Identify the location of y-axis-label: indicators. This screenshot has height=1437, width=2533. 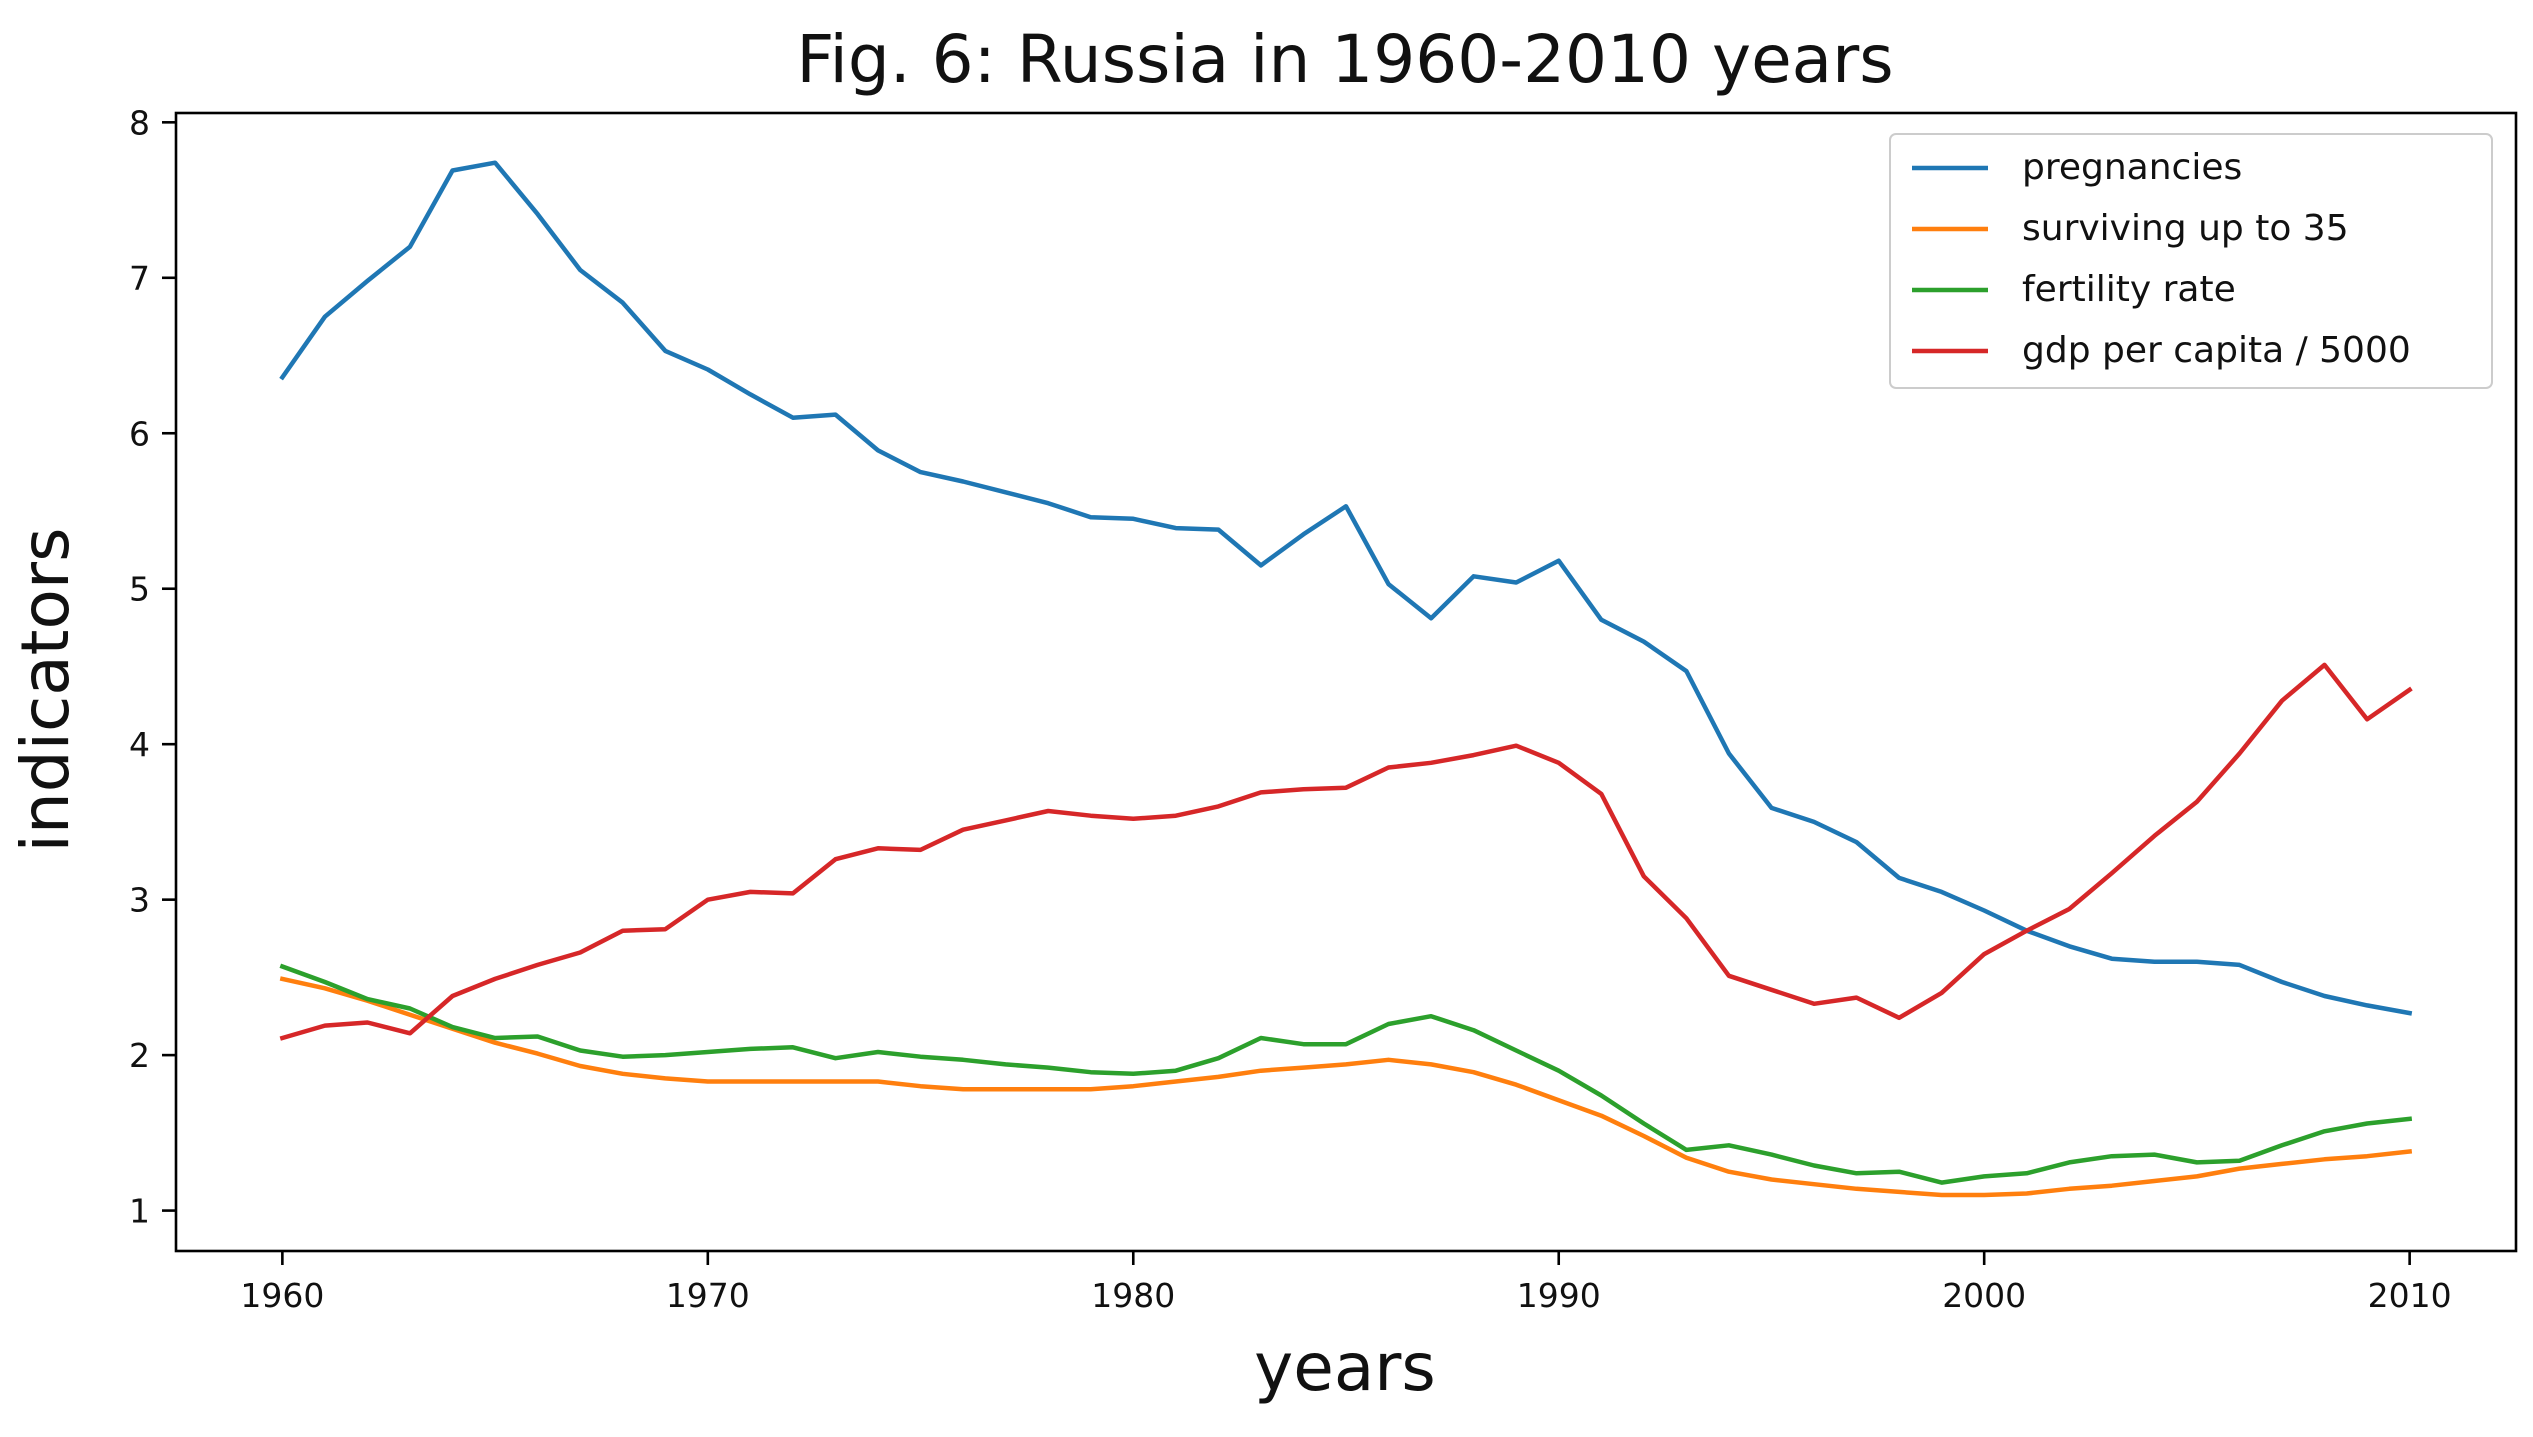
(45, 690).